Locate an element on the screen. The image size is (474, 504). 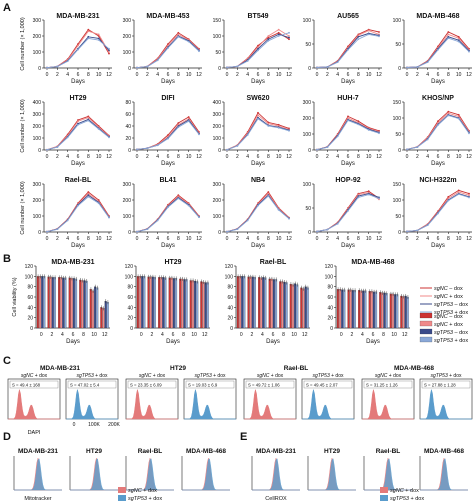
subplot-title: MDA-MB-468 is located at coordinates (206, 451).